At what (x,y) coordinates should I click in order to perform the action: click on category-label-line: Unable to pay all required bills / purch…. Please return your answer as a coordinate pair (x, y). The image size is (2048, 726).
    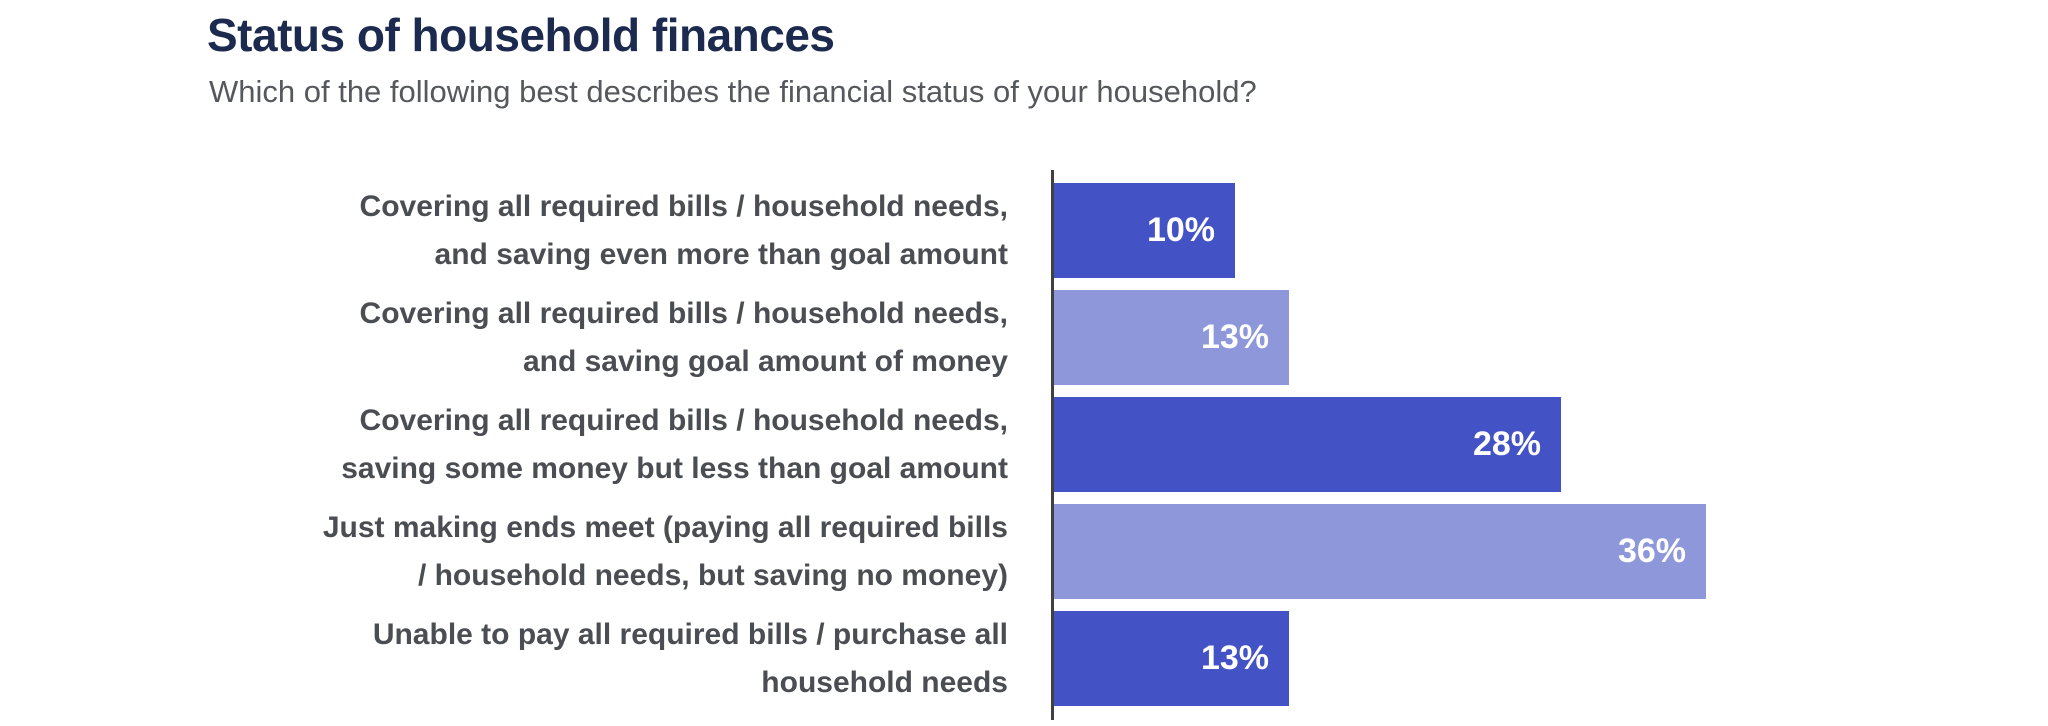
    Looking at the image, I should click on (690, 634).